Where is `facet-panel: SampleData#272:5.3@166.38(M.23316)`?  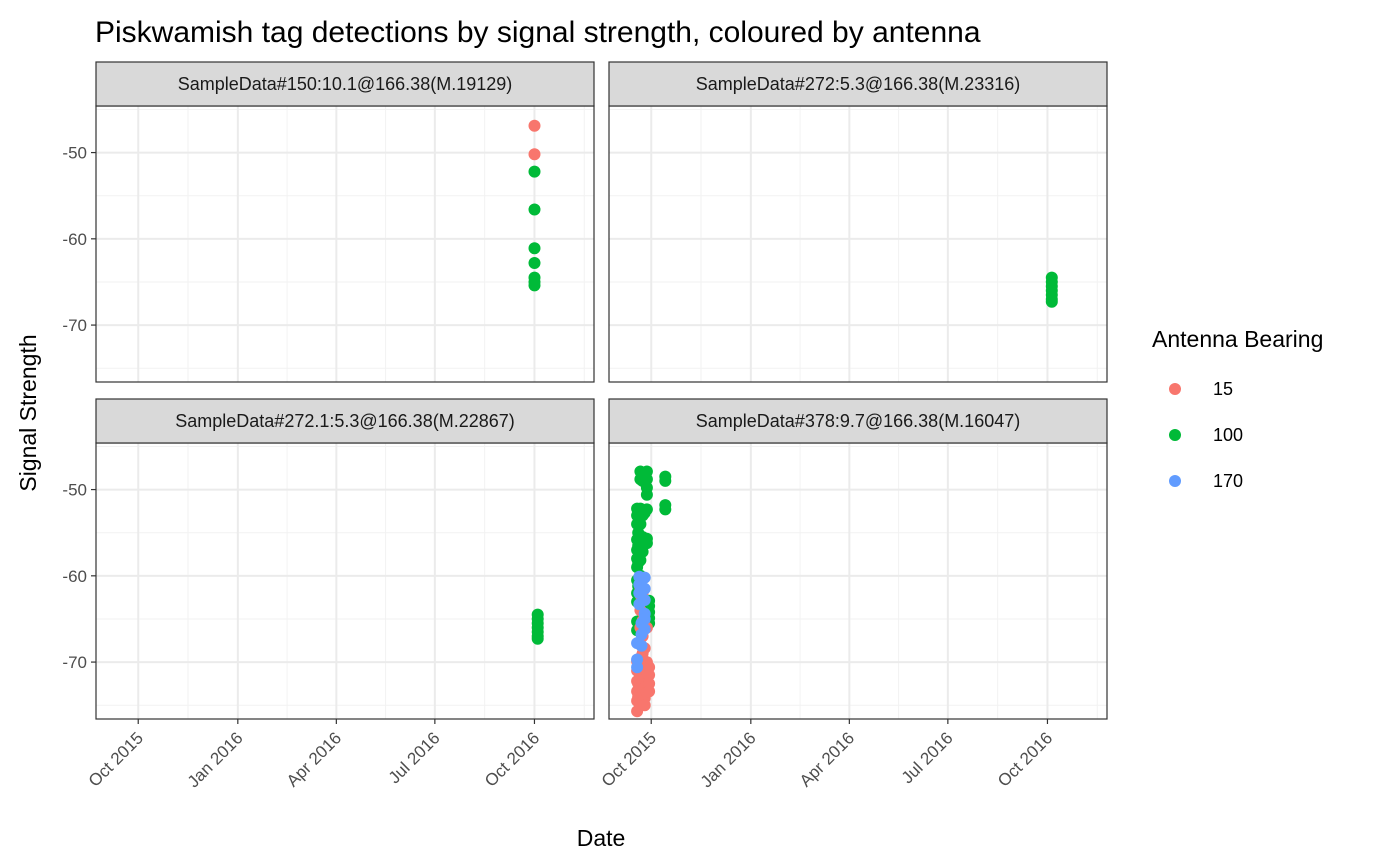 facet-panel: SampleData#272:5.3@166.38(M.23316) is located at coordinates (858, 222).